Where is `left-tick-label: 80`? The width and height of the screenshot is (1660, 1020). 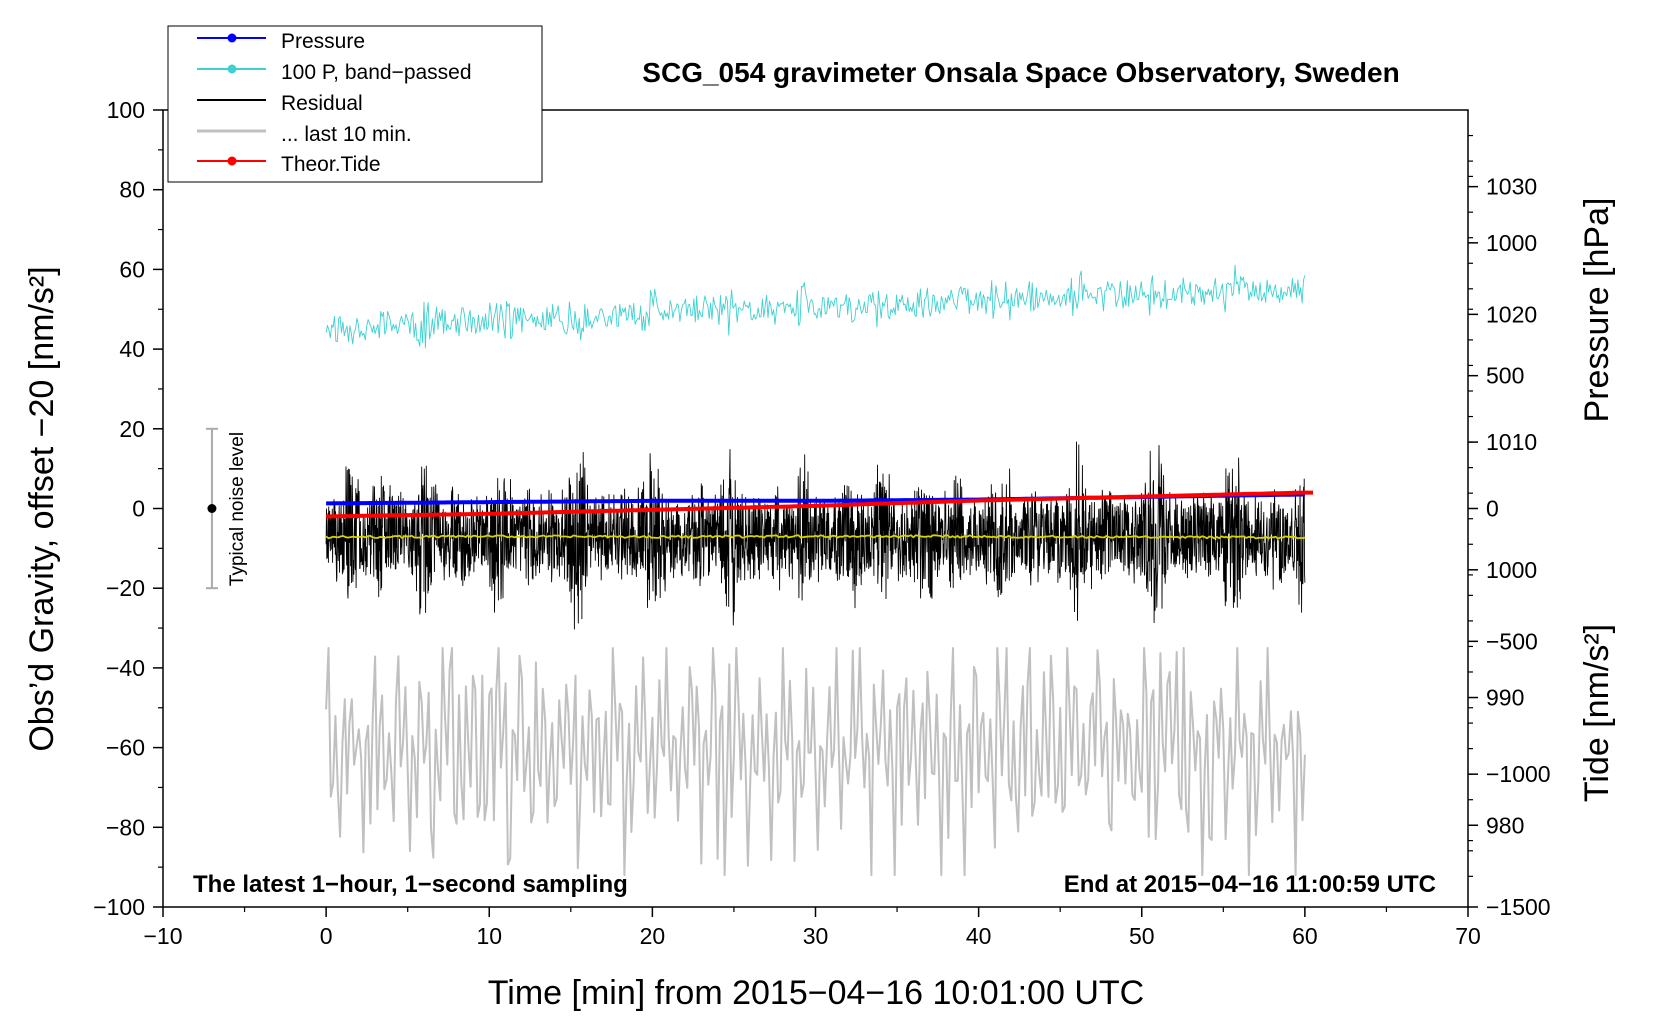
left-tick-label: 80 is located at coordinates (132, 190).